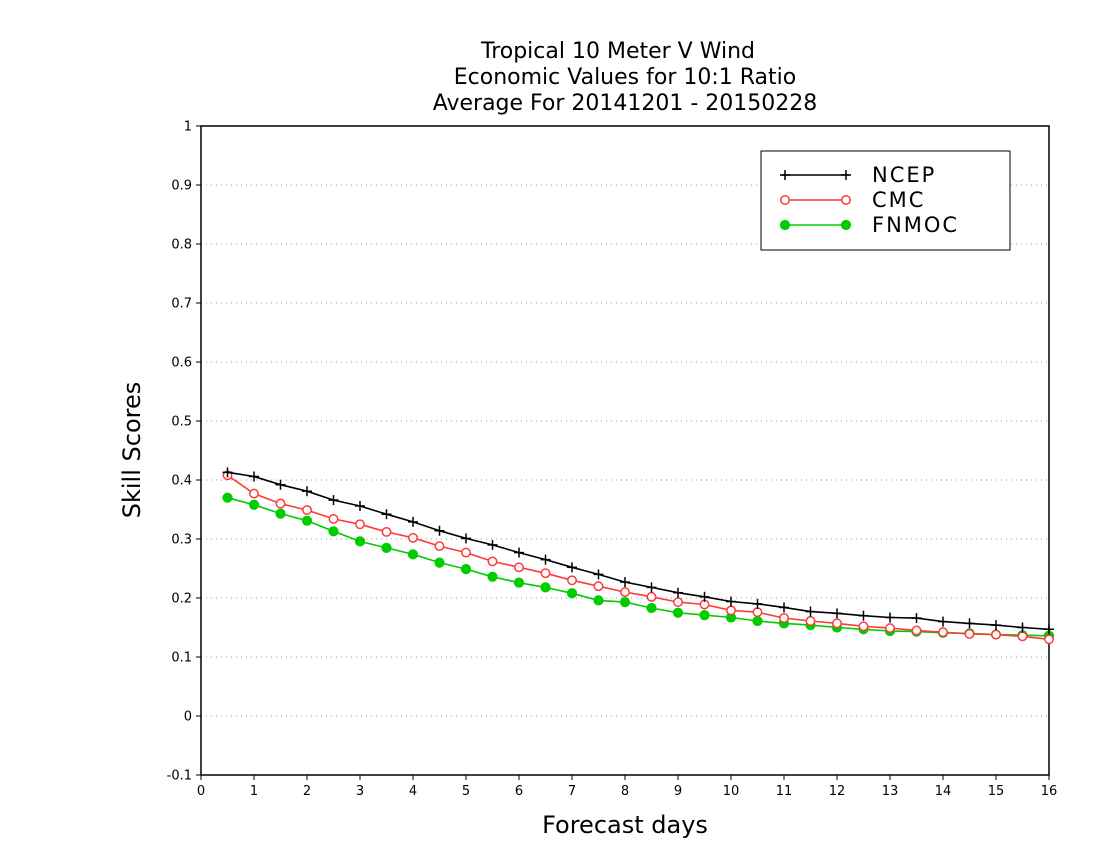 This screenshot has height=850, width=1100. Describe the element at coordinates (898, 200) in the screenshot. I see `legend-label-cmc: CMC` at that location.